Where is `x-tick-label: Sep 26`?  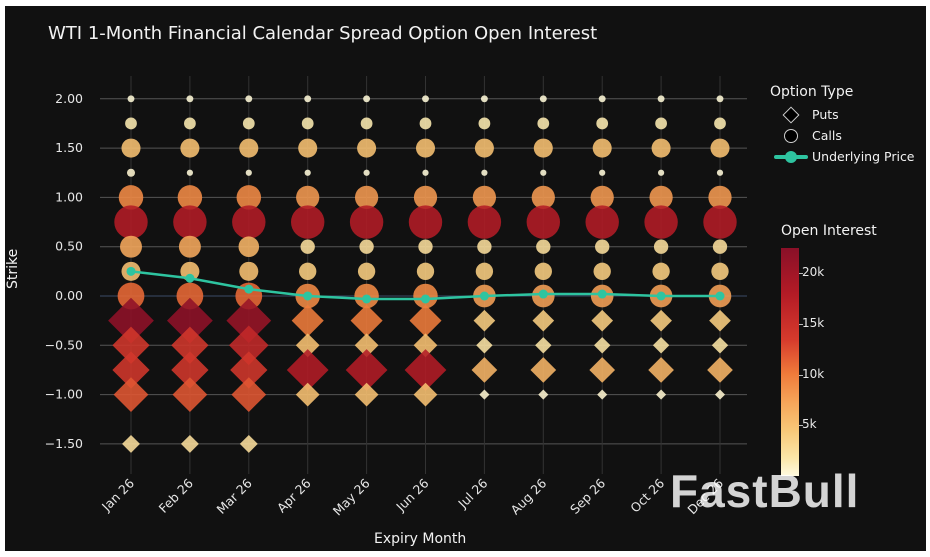 x-tick-label: Sep 26 is located at coordinates (587, 495).